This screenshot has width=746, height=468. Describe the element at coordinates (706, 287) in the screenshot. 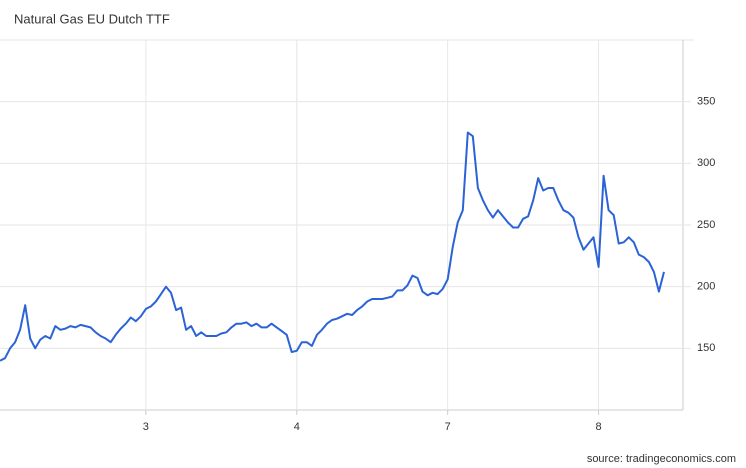

I see `y-tick-label: 200` at that location.